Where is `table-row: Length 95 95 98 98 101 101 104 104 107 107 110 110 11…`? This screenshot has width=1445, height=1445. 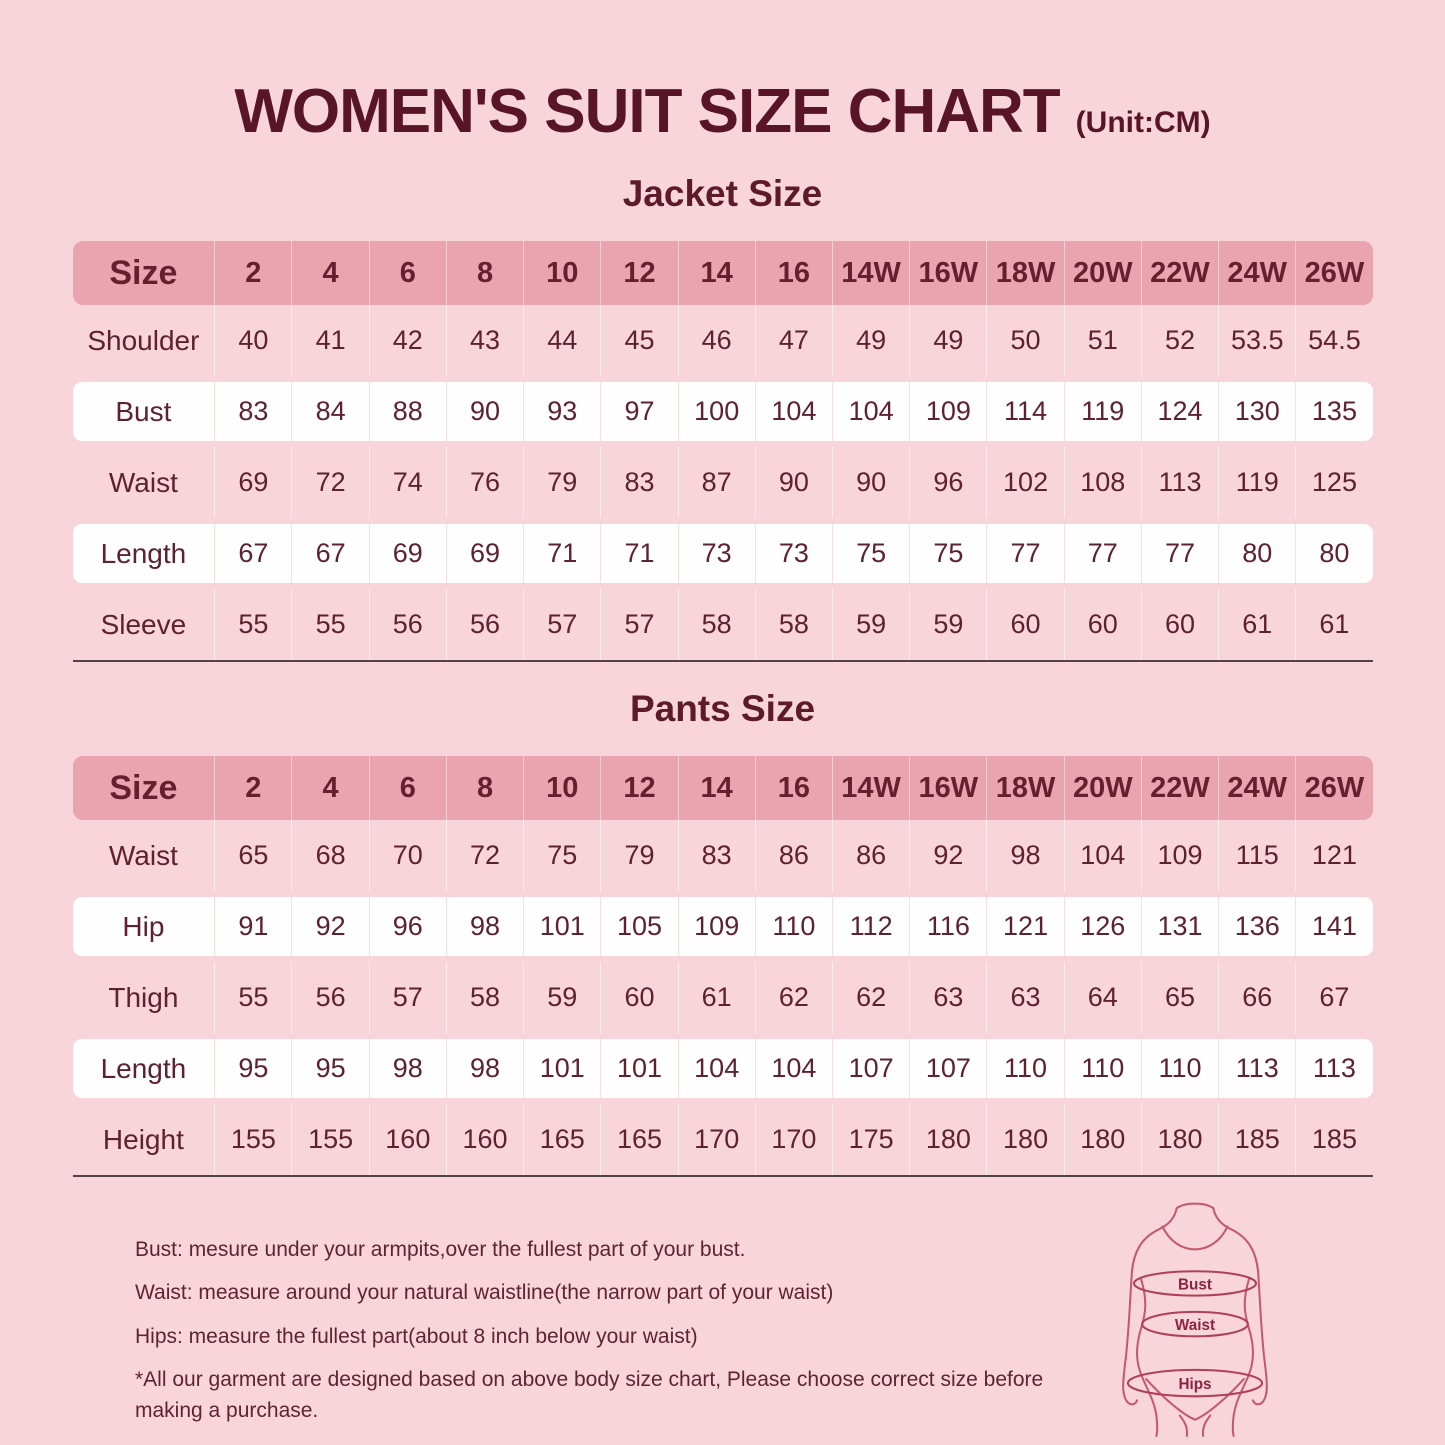
table-row: Length 95 95 98 98 101 101 104 104 107 107 110 110 11… is located at coordinates (722, 1068).